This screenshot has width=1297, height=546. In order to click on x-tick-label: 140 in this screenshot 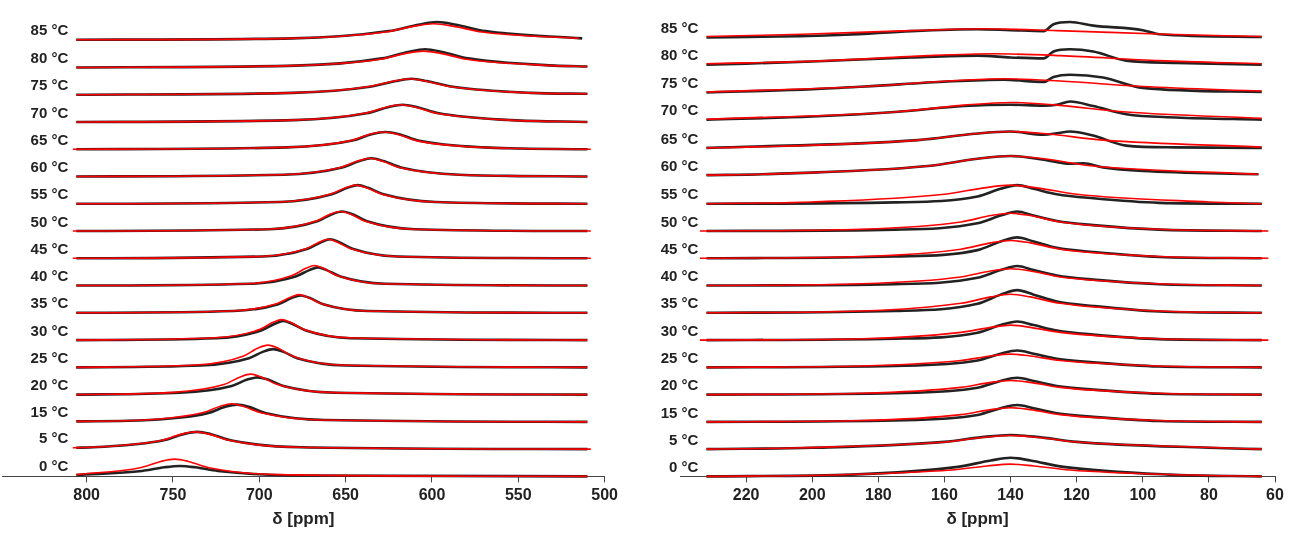, I will do `click(1010, 495)`.